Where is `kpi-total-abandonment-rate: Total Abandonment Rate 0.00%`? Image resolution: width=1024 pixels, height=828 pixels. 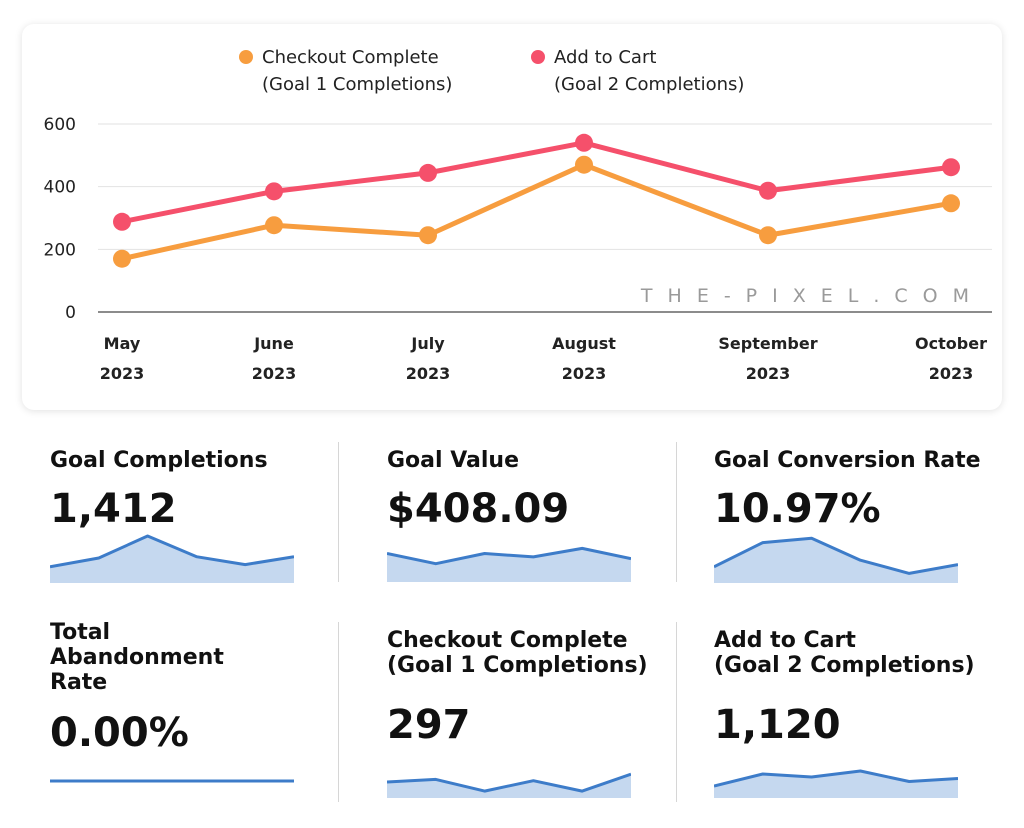 kpi-total-abandonment-rate: Total Abandonment Rate 0.00% is located at coordinates (200, 705).